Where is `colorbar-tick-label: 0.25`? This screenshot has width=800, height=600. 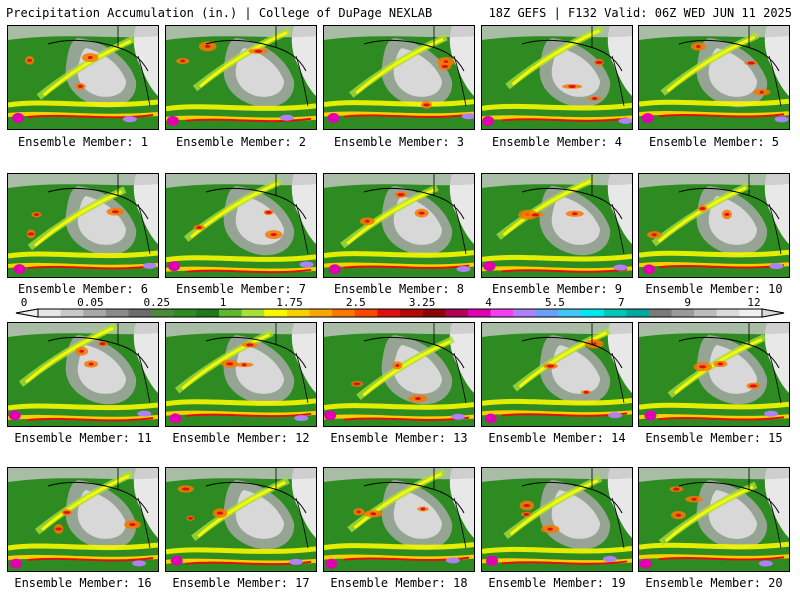 colorbar-tick-label: 0.25 is located at coordinates (156, 302).